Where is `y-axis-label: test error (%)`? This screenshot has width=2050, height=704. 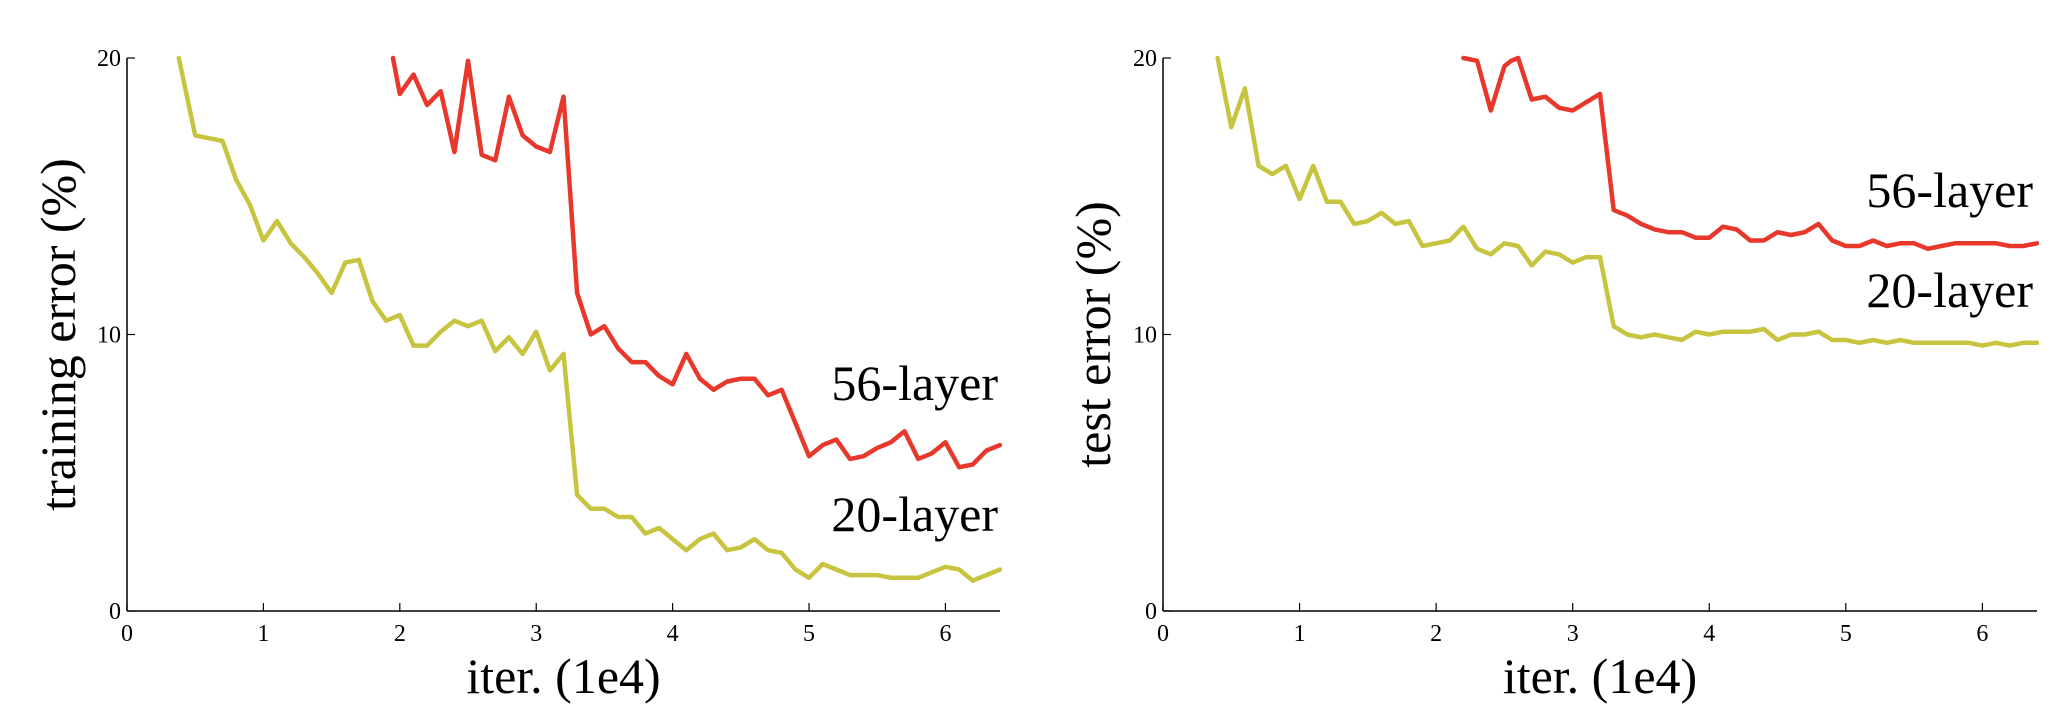 y-axis-label: test error (%) is located at coordinates (1093, 334).